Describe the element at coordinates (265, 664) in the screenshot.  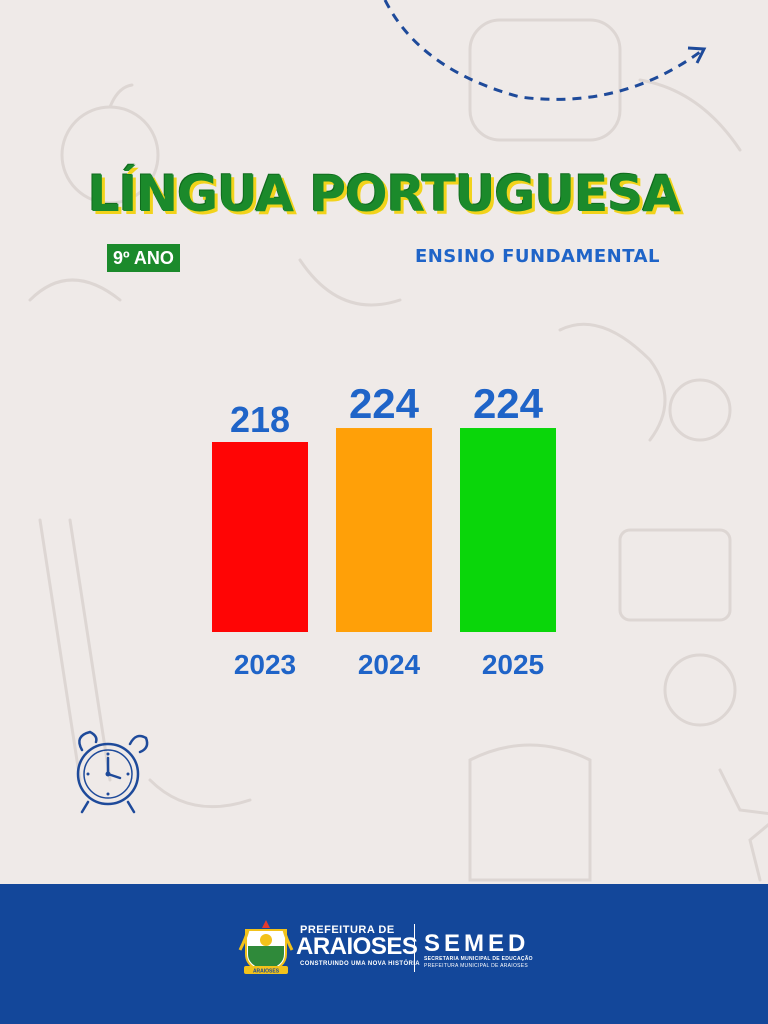
I see `category-label-2023: 2023` at that location.